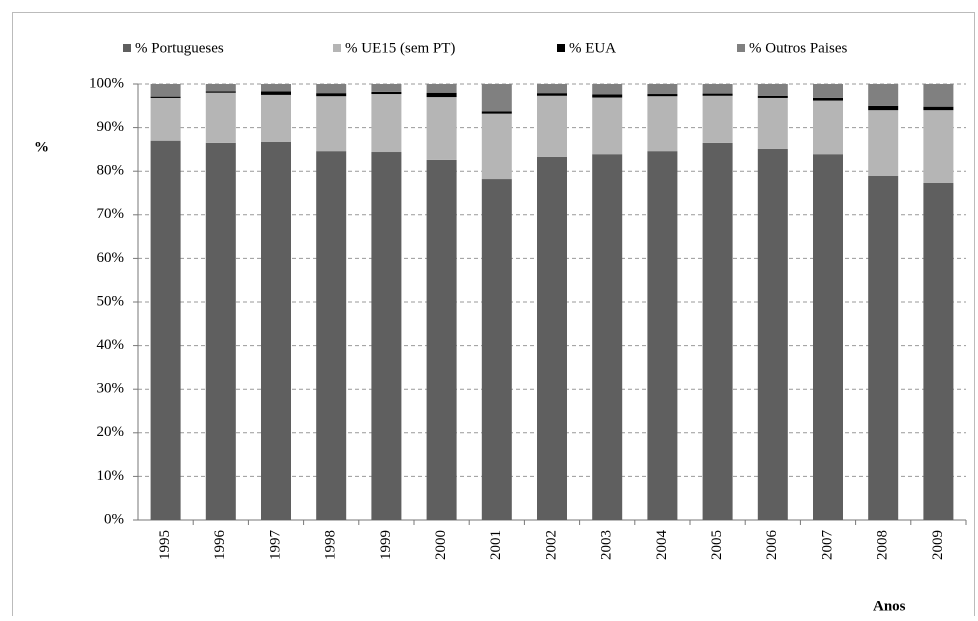 The image size is (978, 621). I want to click on x-tick-label: 2000, so click(441, 545).